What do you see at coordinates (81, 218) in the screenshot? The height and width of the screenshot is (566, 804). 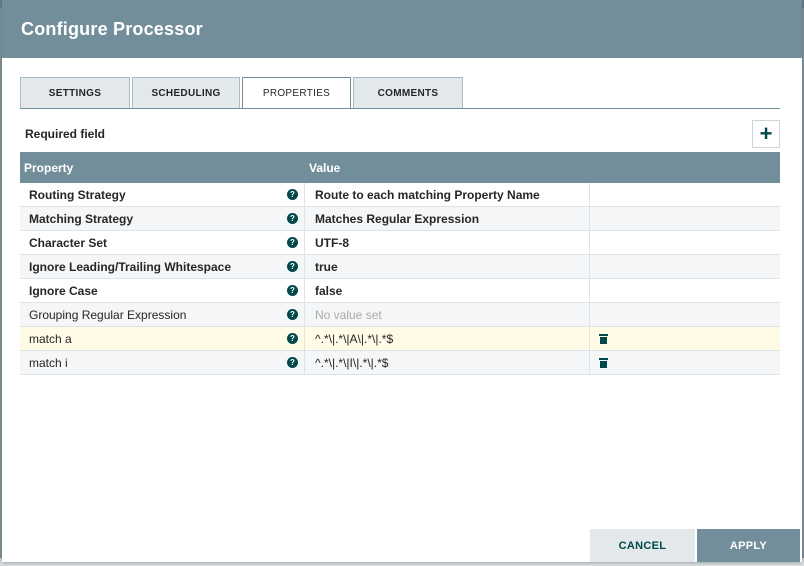 I see `property-name: Matching Strategy` at bounding box center [81, 218].